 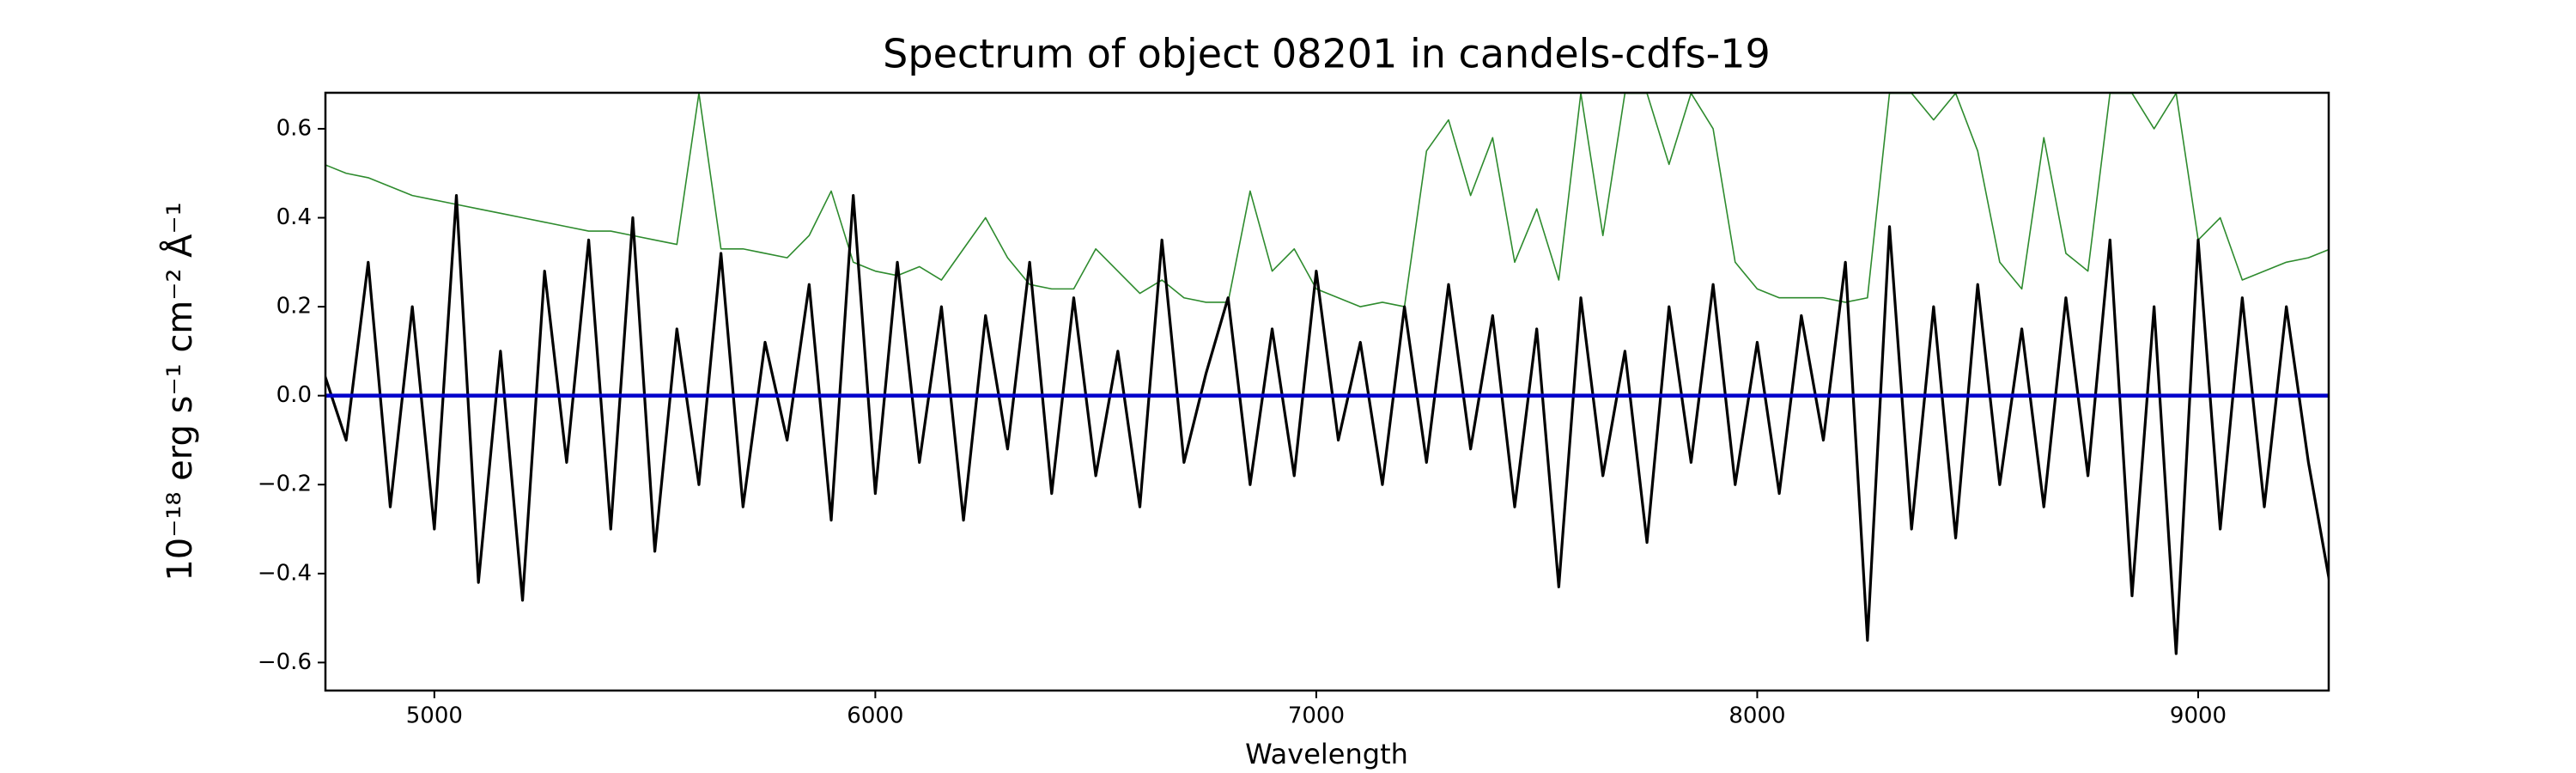 What do you see at coordinates (1327, 754) in the screenshot?
I see `x-axis-label: Wavelength` at bounding box center [1327, 754].